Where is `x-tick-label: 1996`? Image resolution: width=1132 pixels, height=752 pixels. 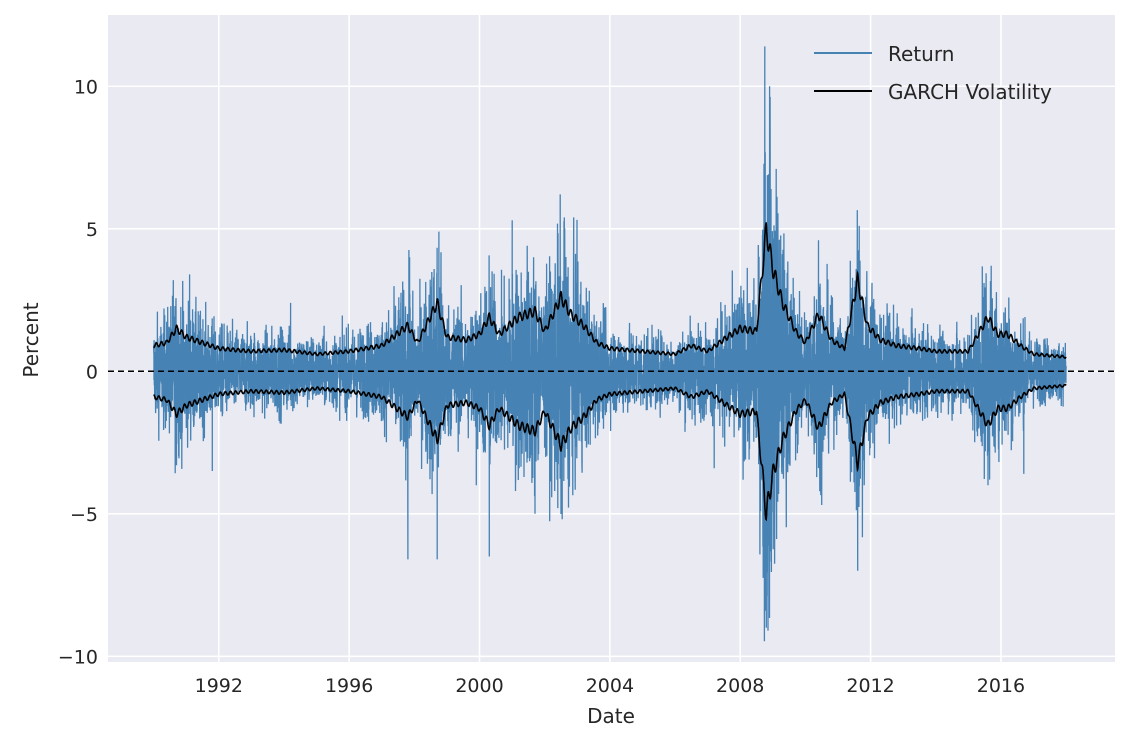
x-tick-label: 1996 is located at coordinates (349, 686).